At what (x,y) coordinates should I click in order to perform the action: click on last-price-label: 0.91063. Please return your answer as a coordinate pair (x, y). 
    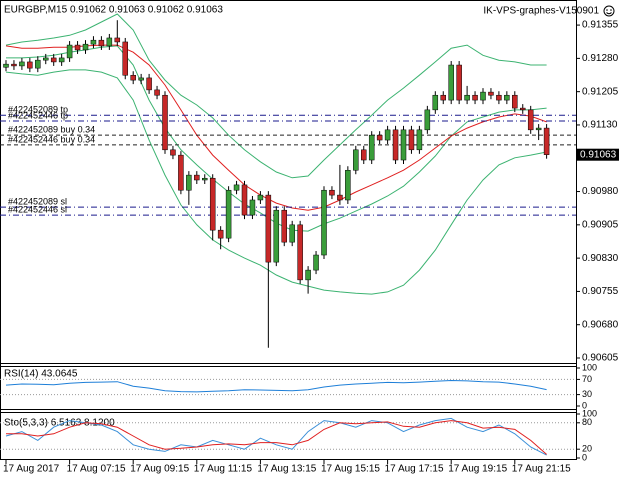
    Looking at the image, I should click on (598, 154).